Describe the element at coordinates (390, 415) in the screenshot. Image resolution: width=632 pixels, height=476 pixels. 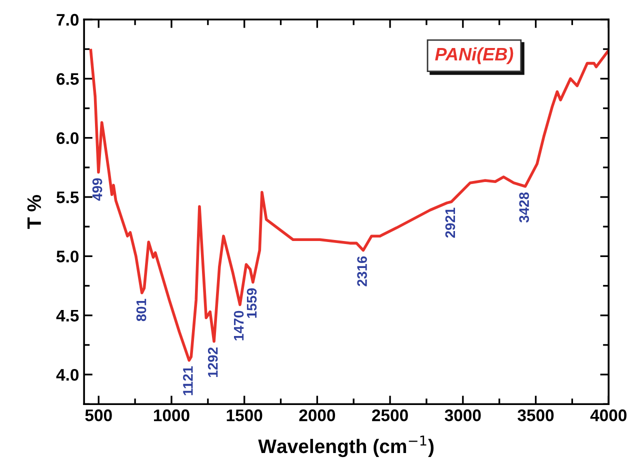
I see `x-tick-label: 2500` at that location.